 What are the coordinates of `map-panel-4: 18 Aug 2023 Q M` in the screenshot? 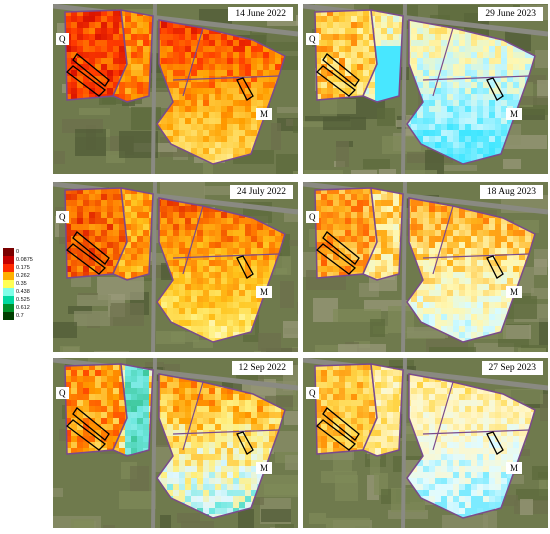 It's located at (425, 267).